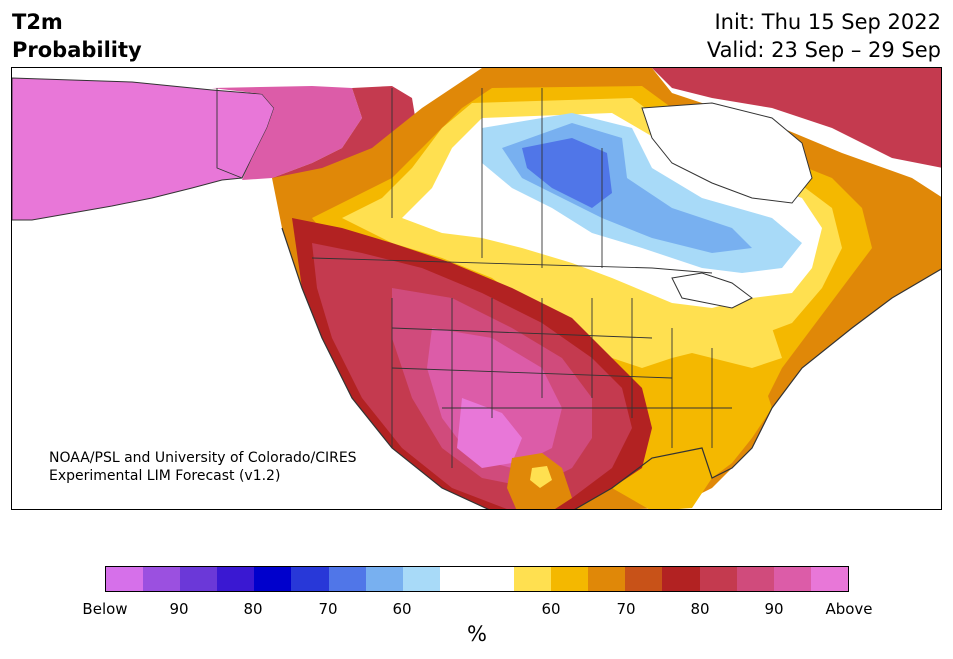 The image size is (953, 659). What do you see at coordinates (541, 477) in the screenshot?
I see `region-mexico-yellow` at bounding box center [541, 477].